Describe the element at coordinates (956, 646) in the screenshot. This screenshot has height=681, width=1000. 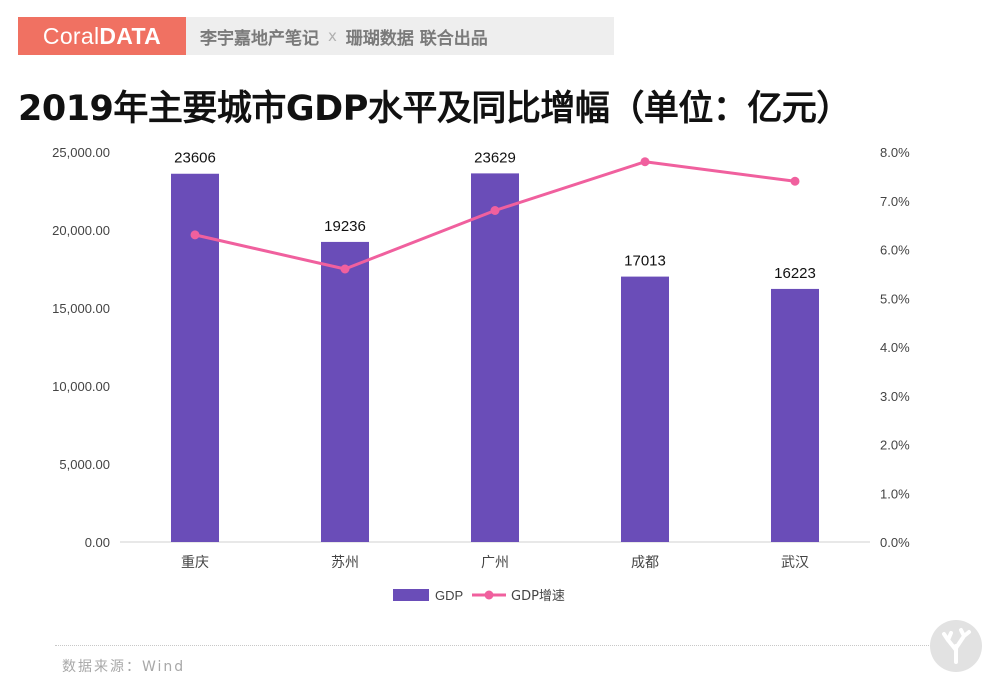
I see `coral-badge-icon` at that location.